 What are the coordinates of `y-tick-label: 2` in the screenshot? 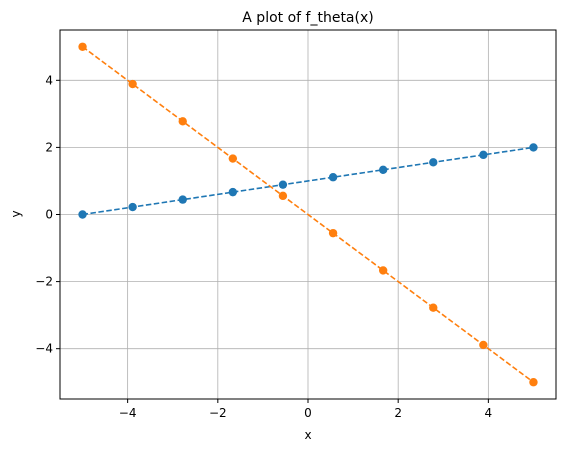 It's located at (49, 147).